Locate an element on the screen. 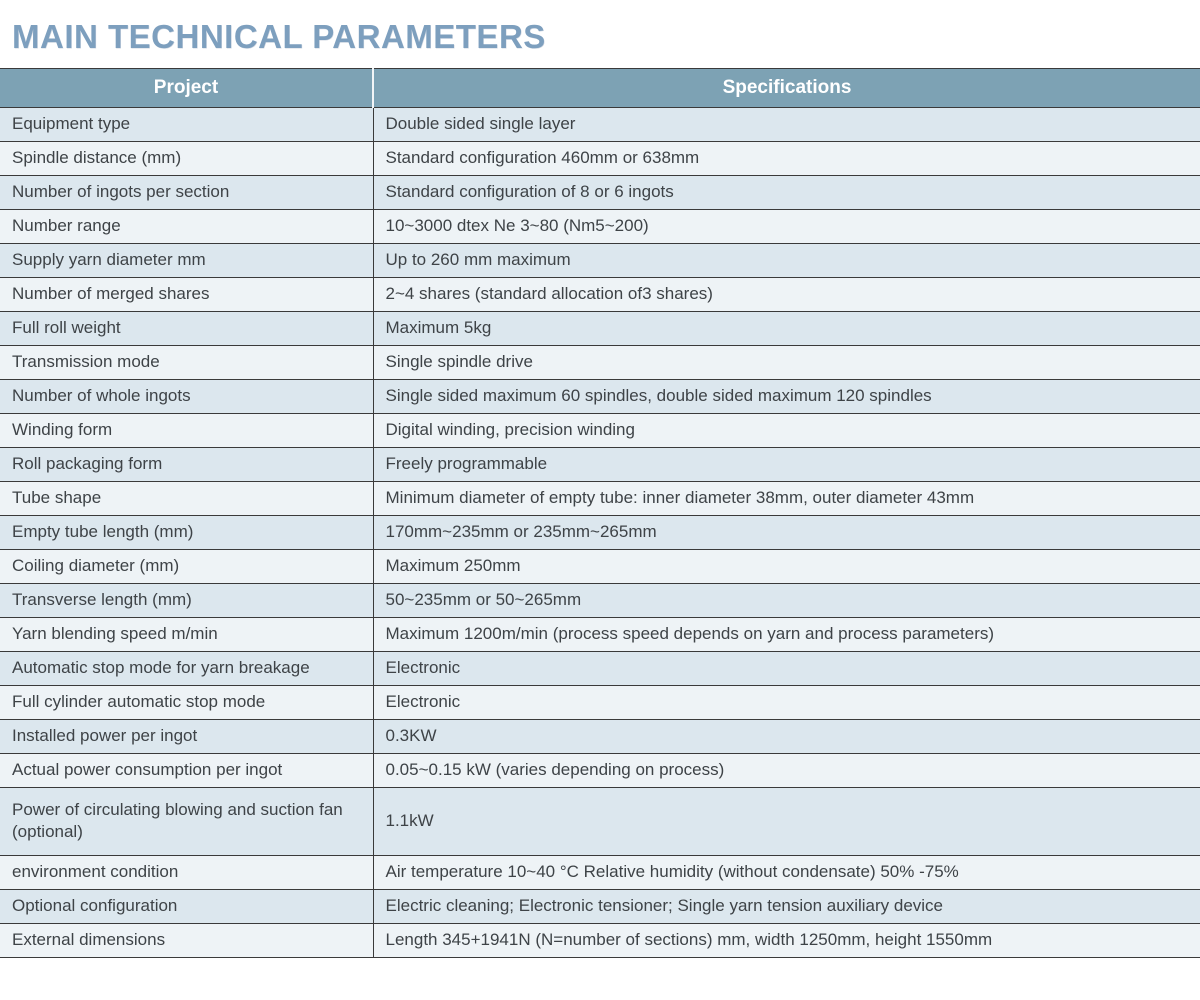 This screenshot has width=1200, height=1000. specification-cell: 10~3000 dtex Ne 3~80 (Nm5~200) is located at coordinates (786, 226).